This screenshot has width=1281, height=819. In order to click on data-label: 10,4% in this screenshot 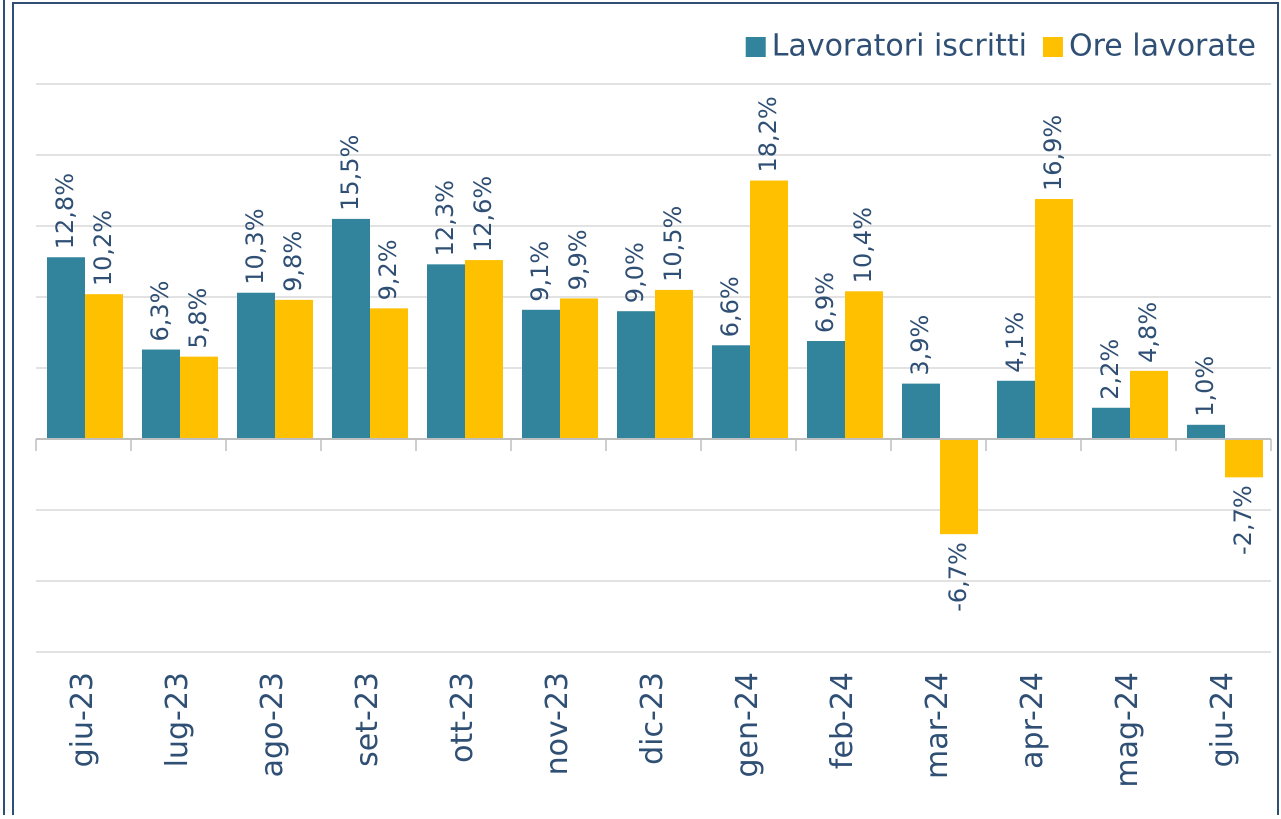, I will do `click(863, 245)`.